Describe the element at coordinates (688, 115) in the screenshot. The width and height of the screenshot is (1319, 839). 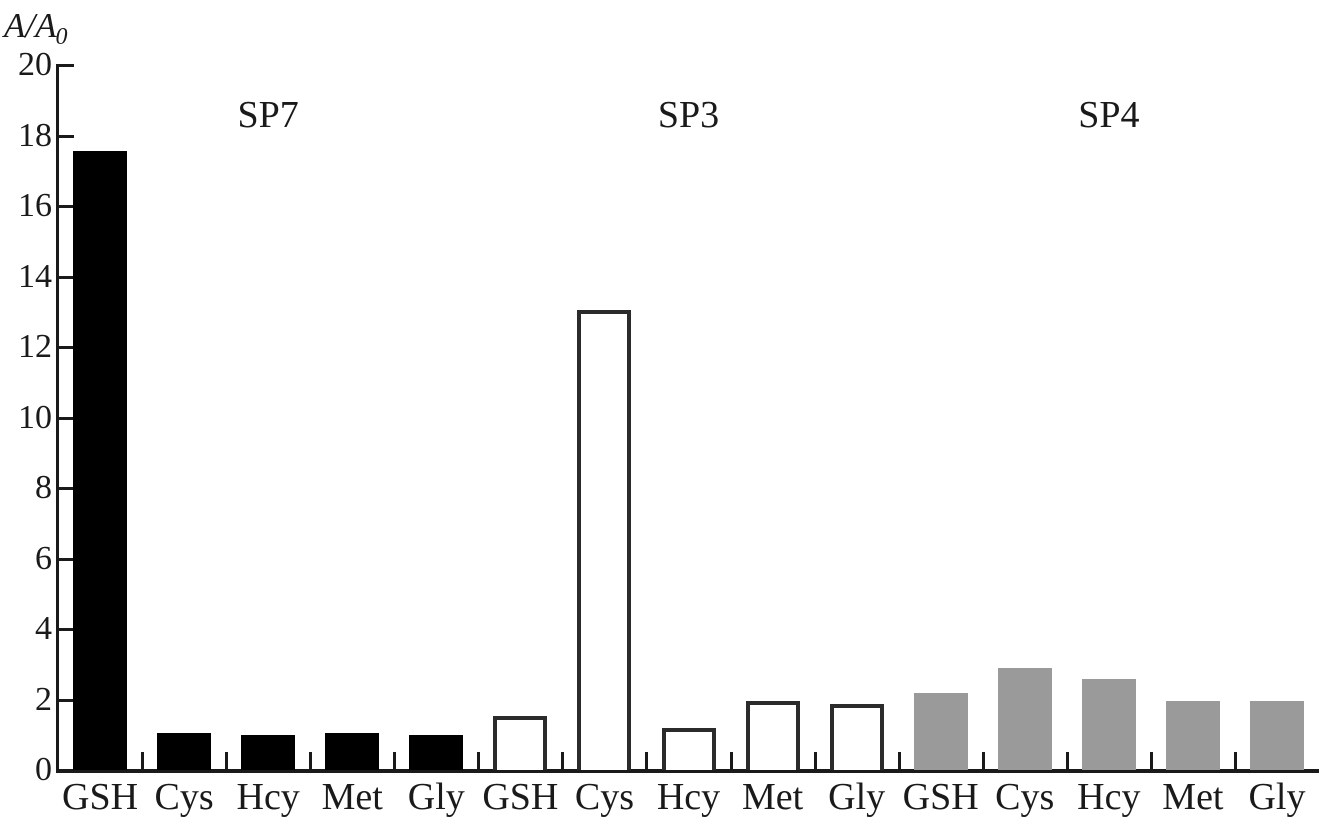
I see `group-label-sp3: SP3` at that location.